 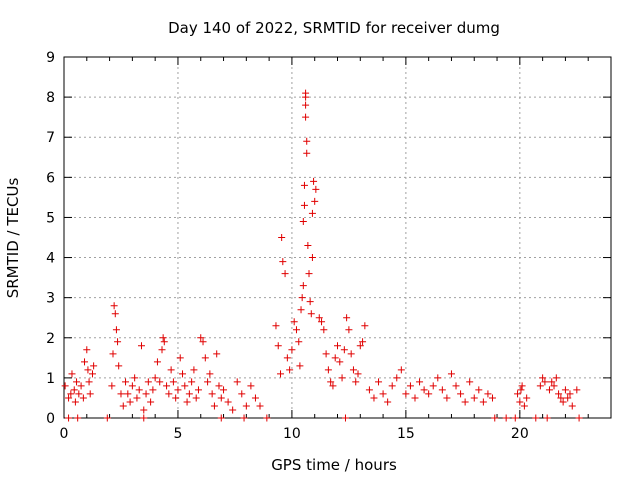 I want to click on y-tick-label: 9, so click(x=50, y=58).